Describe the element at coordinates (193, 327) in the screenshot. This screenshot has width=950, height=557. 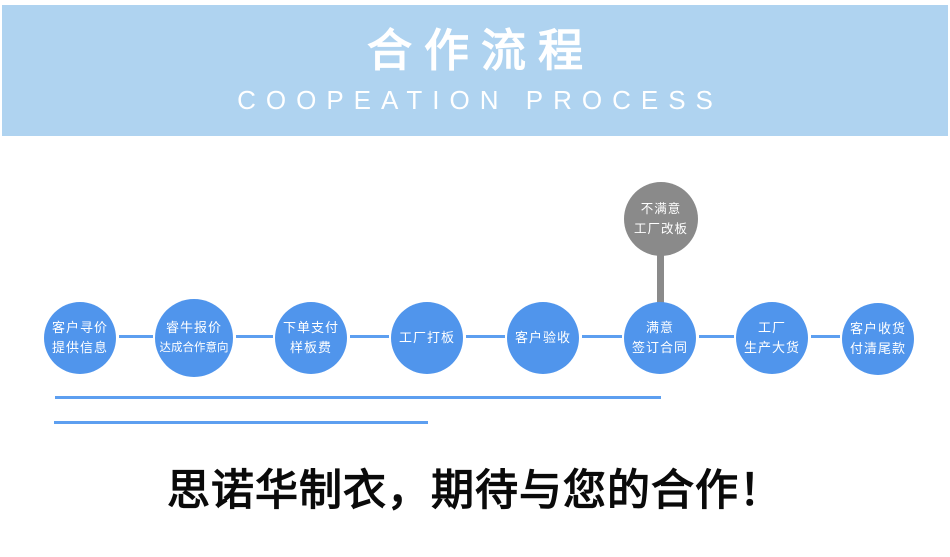
I see `flow-step-label: 睿牛报价` at that location.